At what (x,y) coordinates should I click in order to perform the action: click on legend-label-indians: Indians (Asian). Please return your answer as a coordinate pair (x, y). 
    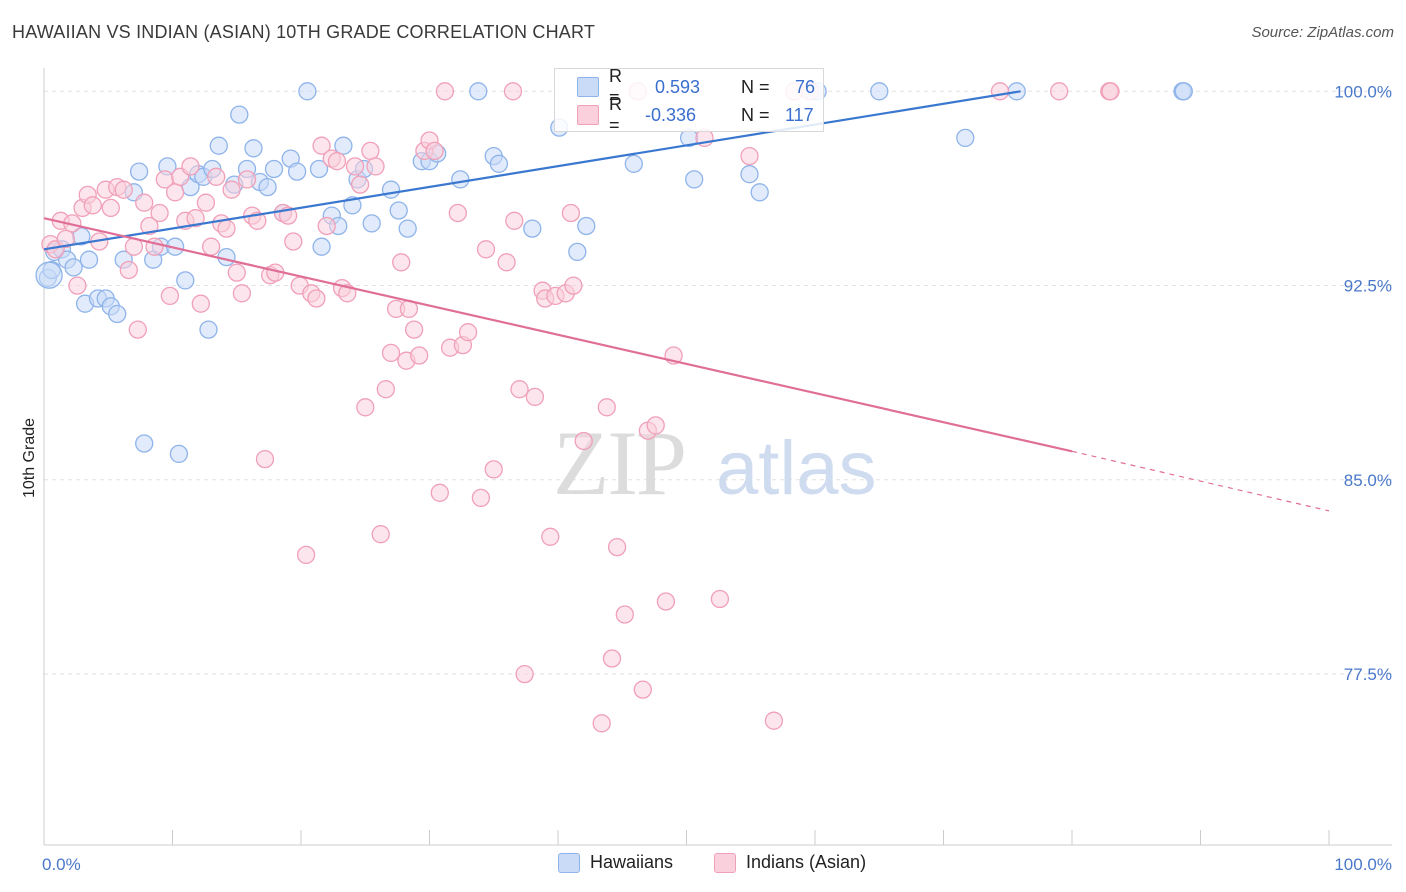
    Looking at the image, I should click on (806, 862).